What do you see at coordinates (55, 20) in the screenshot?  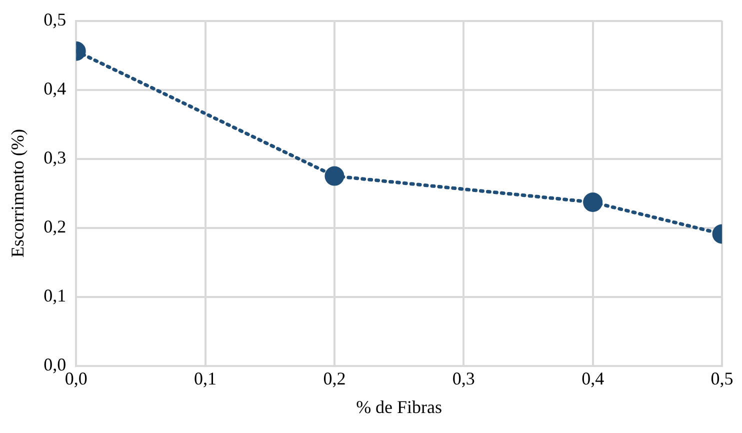 I see `y-tick-label: 0,5` at bounding box center [55, 20].